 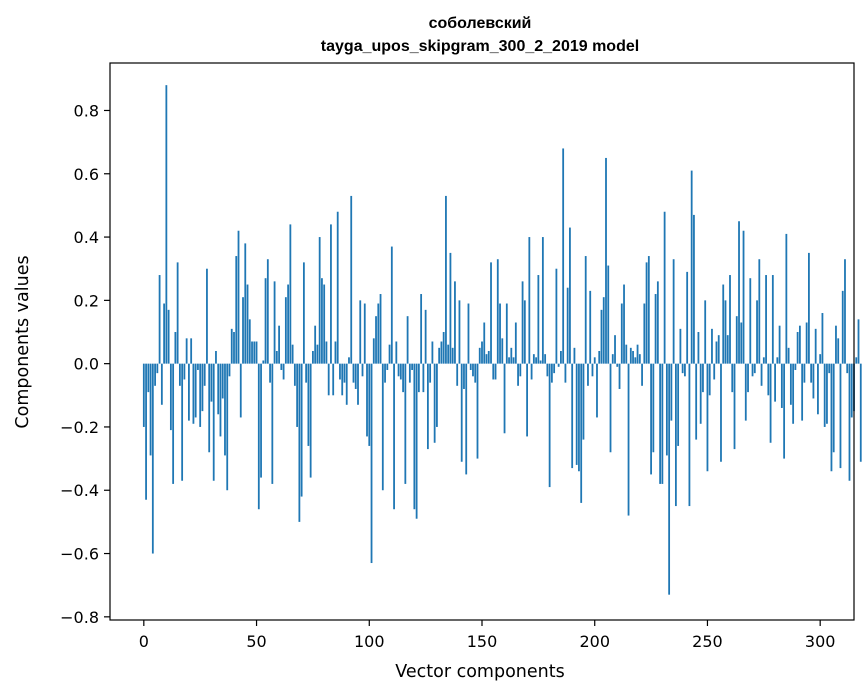 What do you see at coordinates (79, 617) in the screenshot?
I see `y-tick-label-0: −0.8` at bounding box center [79, 617].